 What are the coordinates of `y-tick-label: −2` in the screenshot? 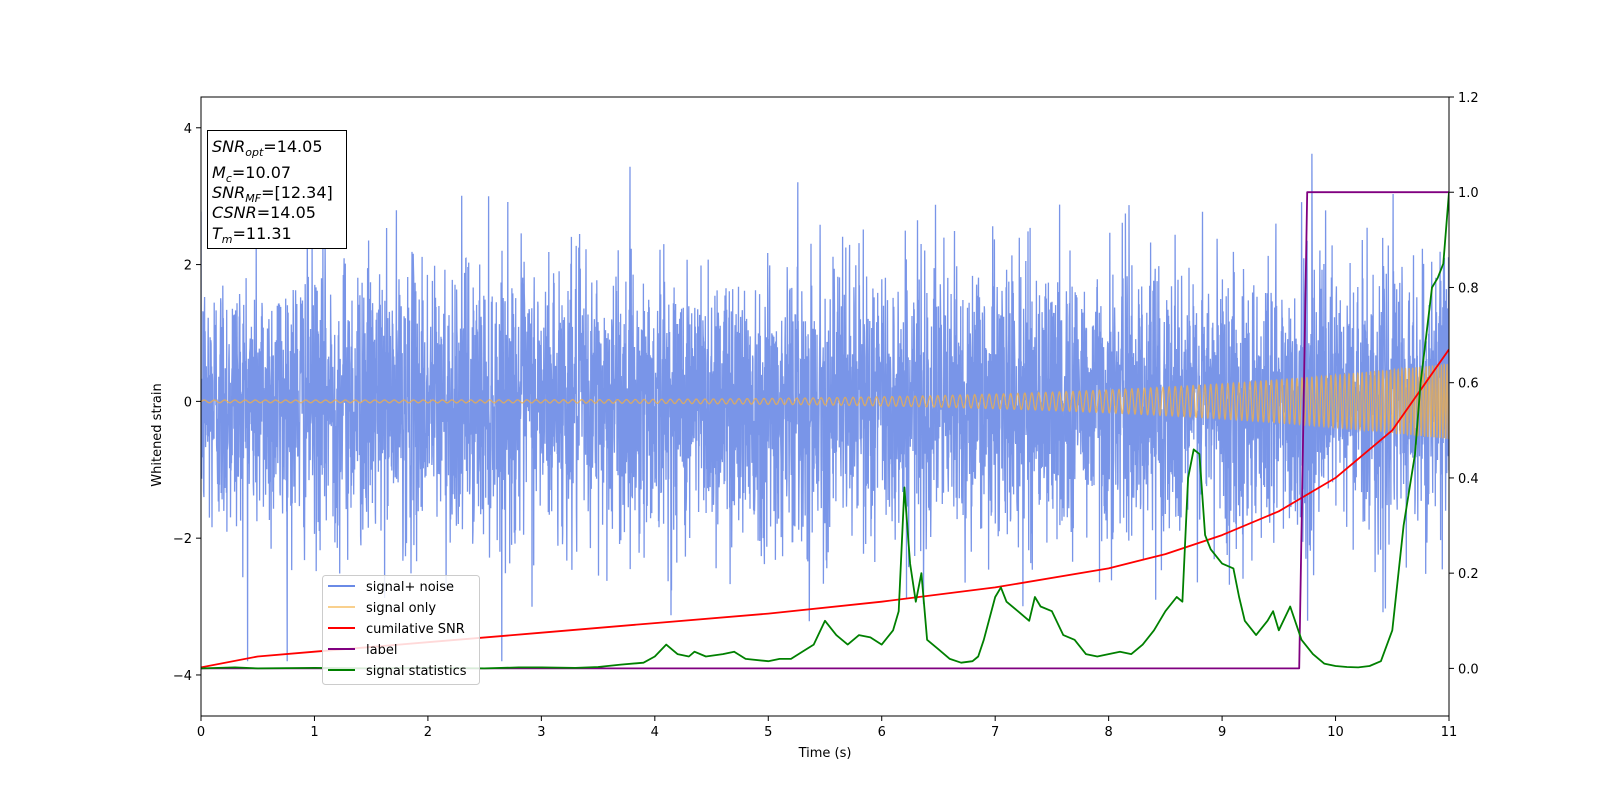 It's located at (182, 539).